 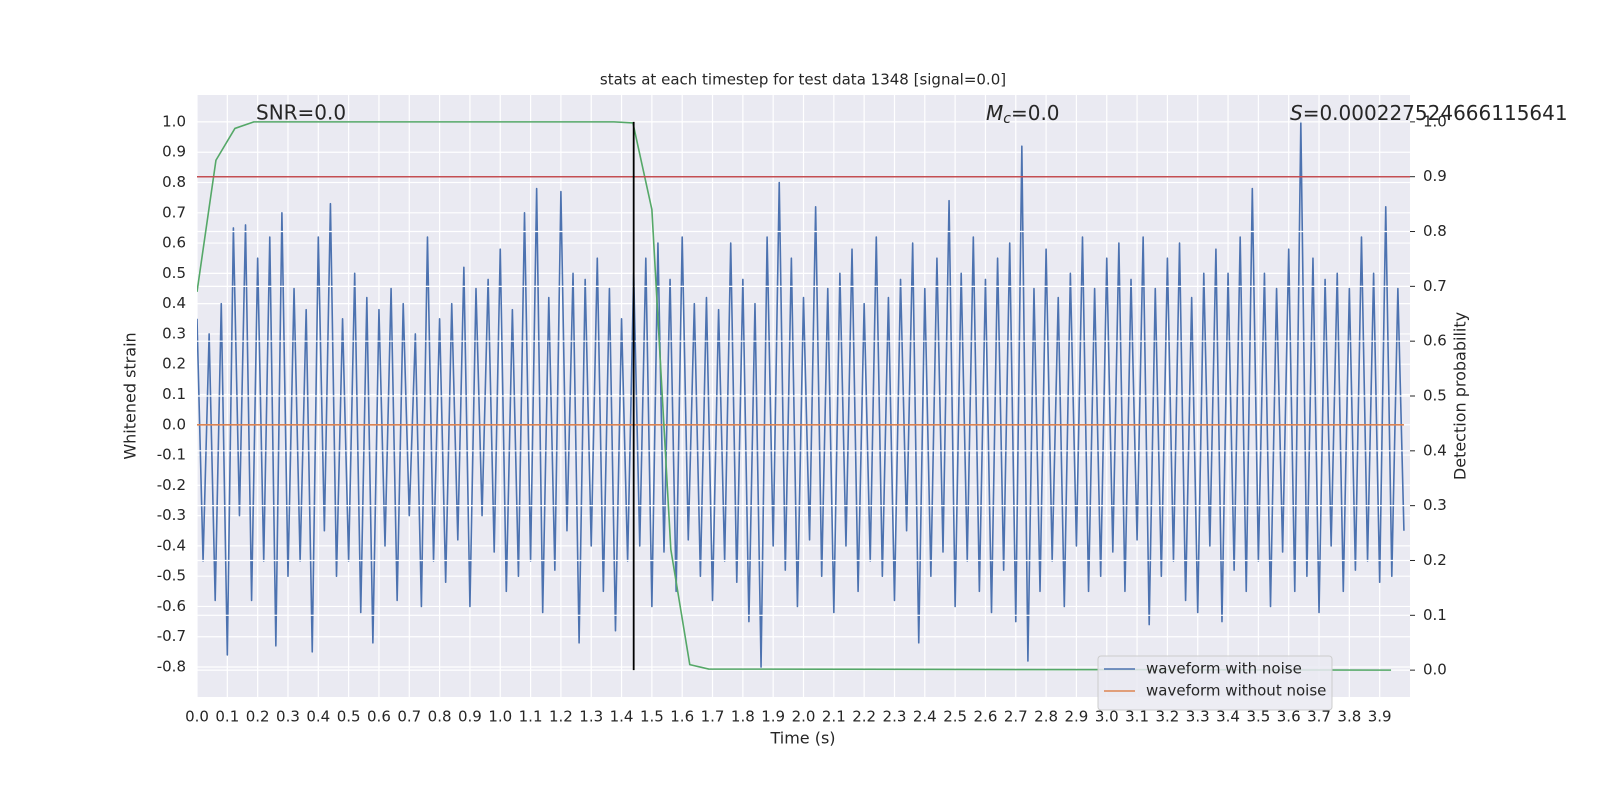 I want to click on x-tick-label: 2.1, so click(x=834, y=717).